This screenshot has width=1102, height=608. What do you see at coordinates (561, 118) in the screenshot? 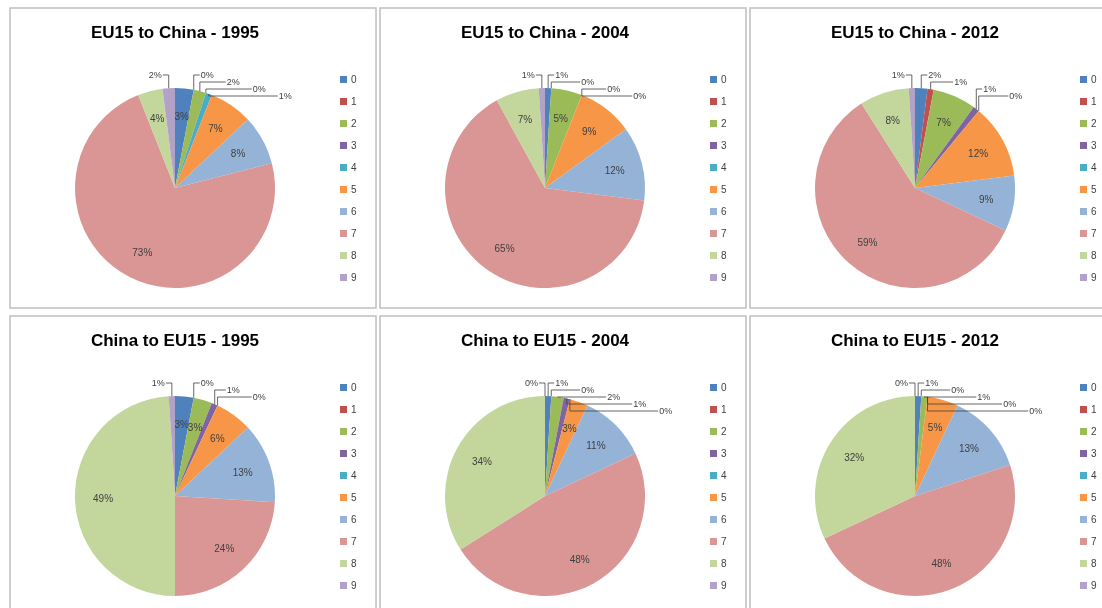
I see `data-label: 5%` at bounding box center [561, 118].